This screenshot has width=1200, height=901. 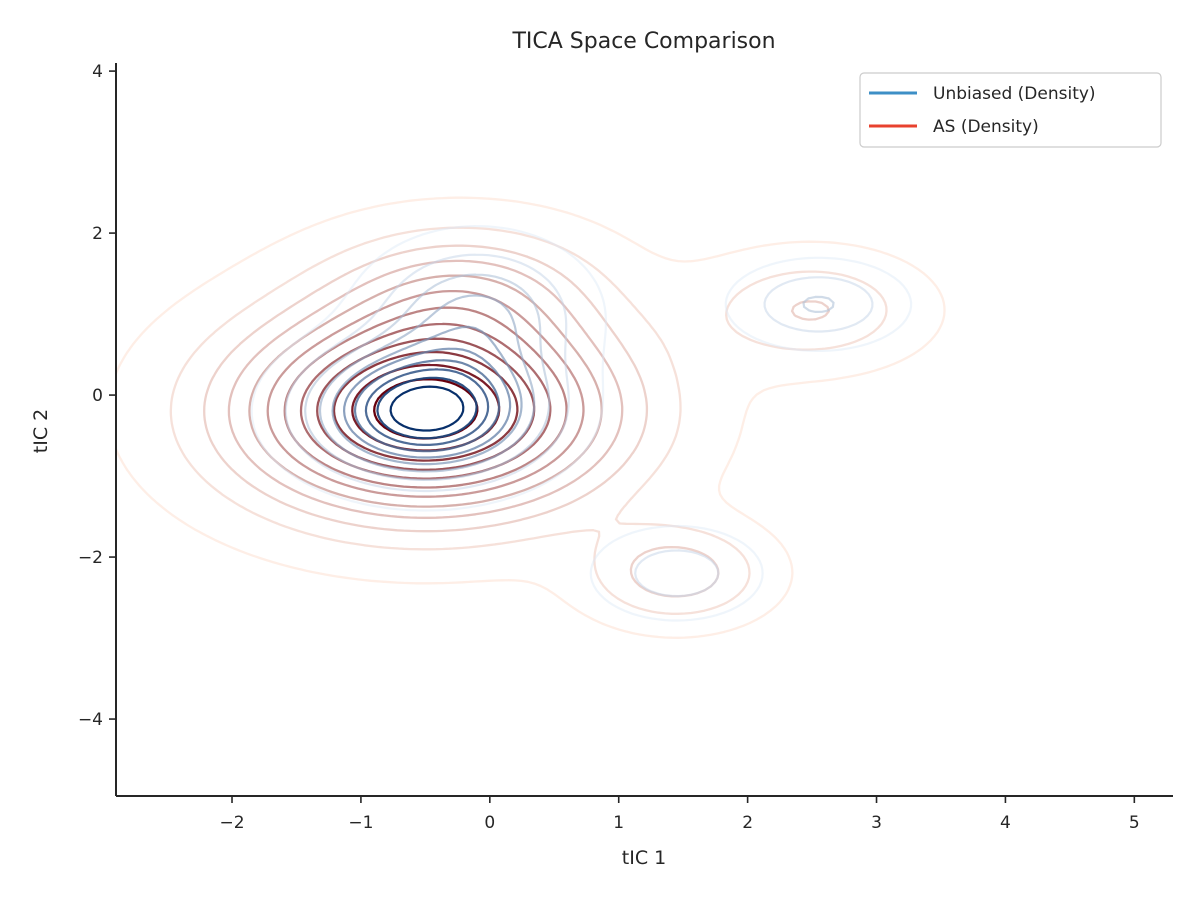 I want to click on legend-frame, so click(x=1010, y=110).